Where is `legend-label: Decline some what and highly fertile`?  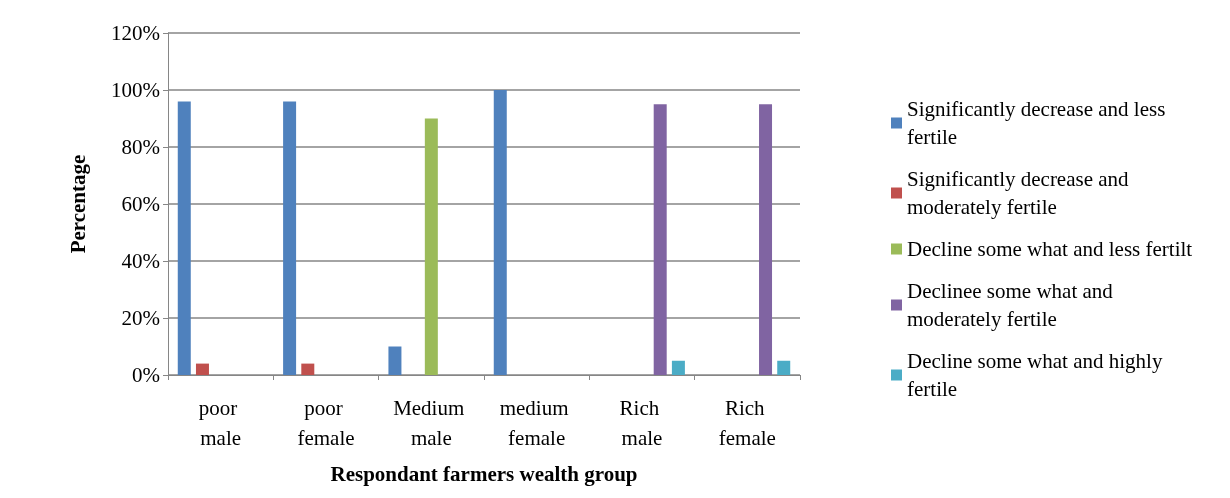
legend-label: Decline some what and highly fertile is located at coordinates (1037, 375).